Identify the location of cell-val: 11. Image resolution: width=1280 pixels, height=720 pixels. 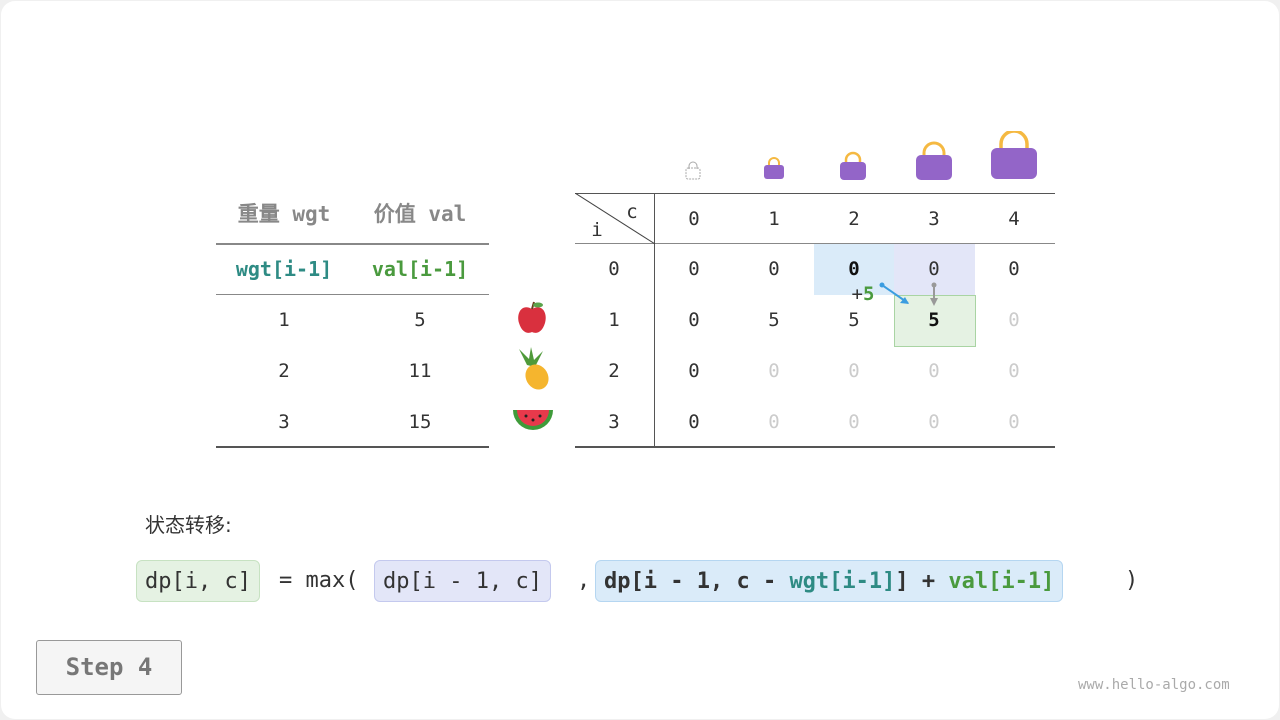
(420, 371).